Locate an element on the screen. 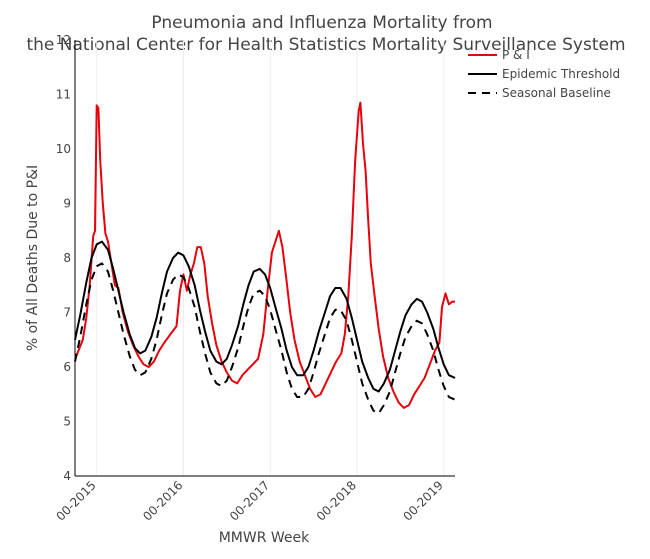  legend: P & I Epidemic Threshold Seasonal Baseline is located at coordinates (544, 74).